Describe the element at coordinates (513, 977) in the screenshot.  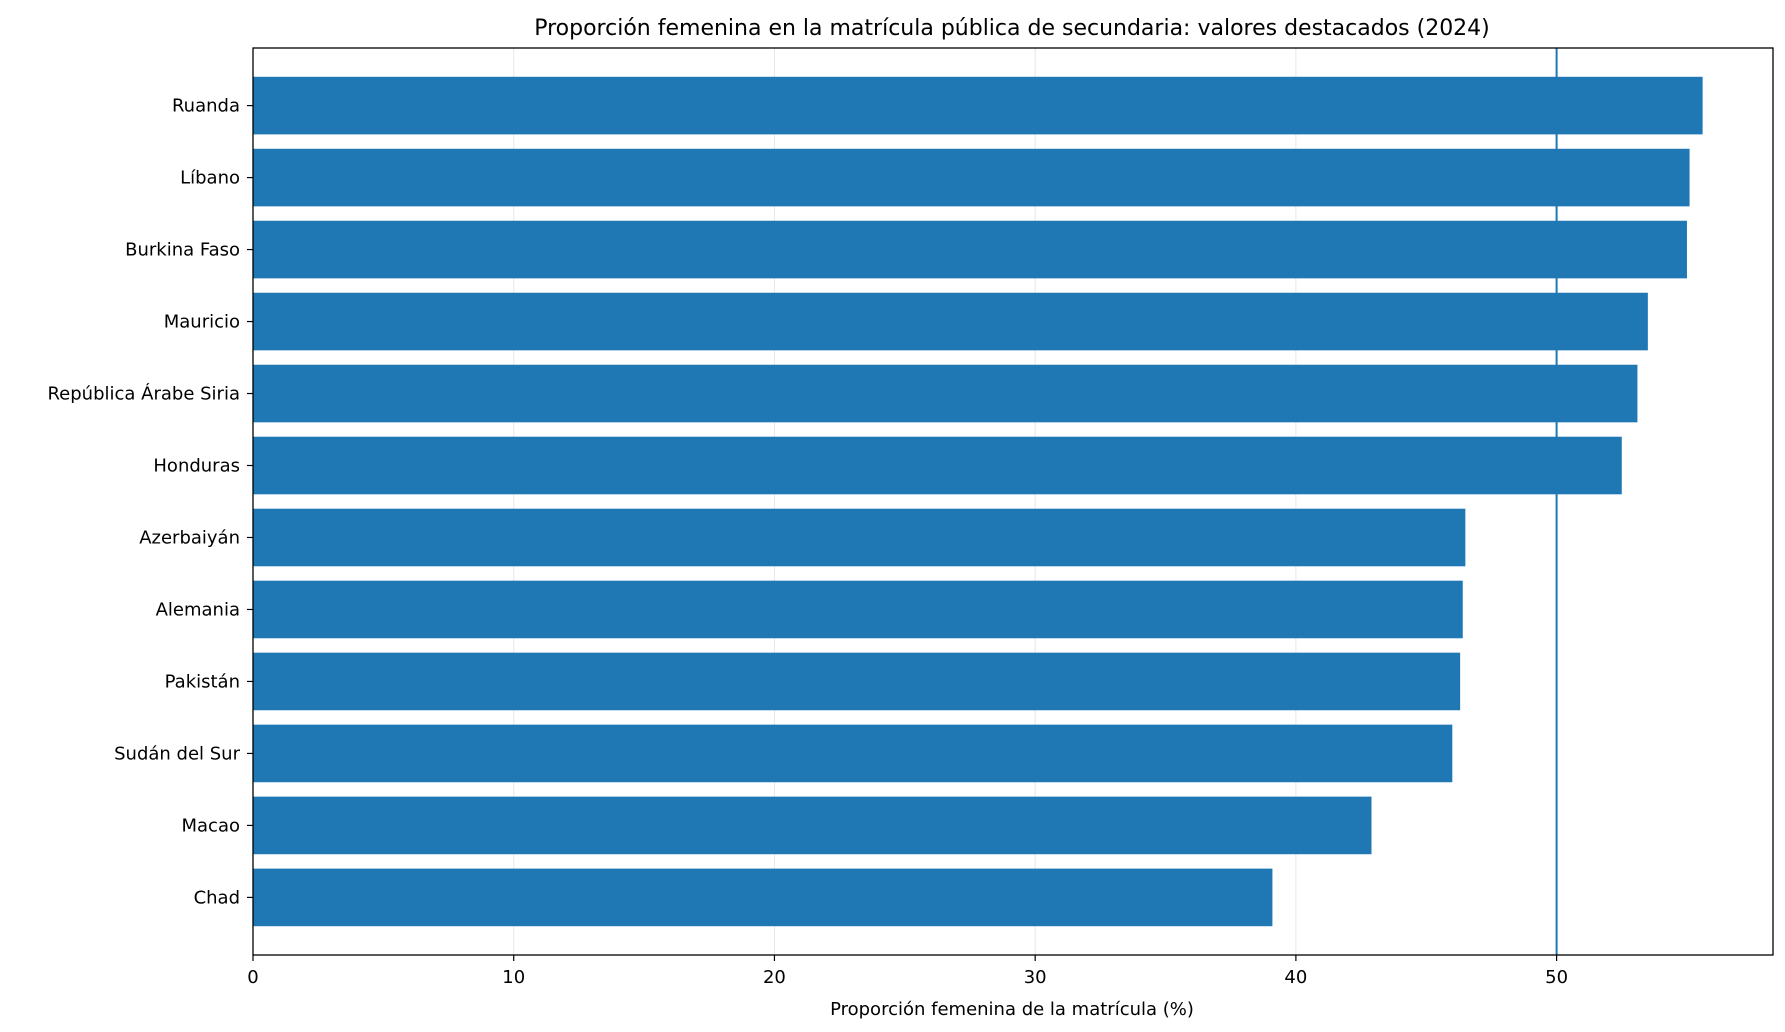
I see `x-tick-label: 10` at that location.